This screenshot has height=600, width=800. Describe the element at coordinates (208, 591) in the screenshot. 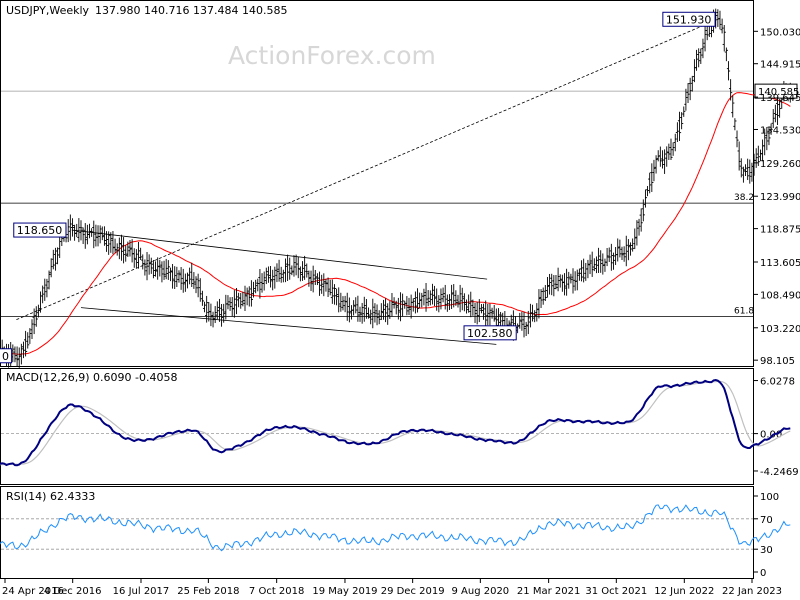

I see `x-tick-label: 25 Feb 2018` at that location.